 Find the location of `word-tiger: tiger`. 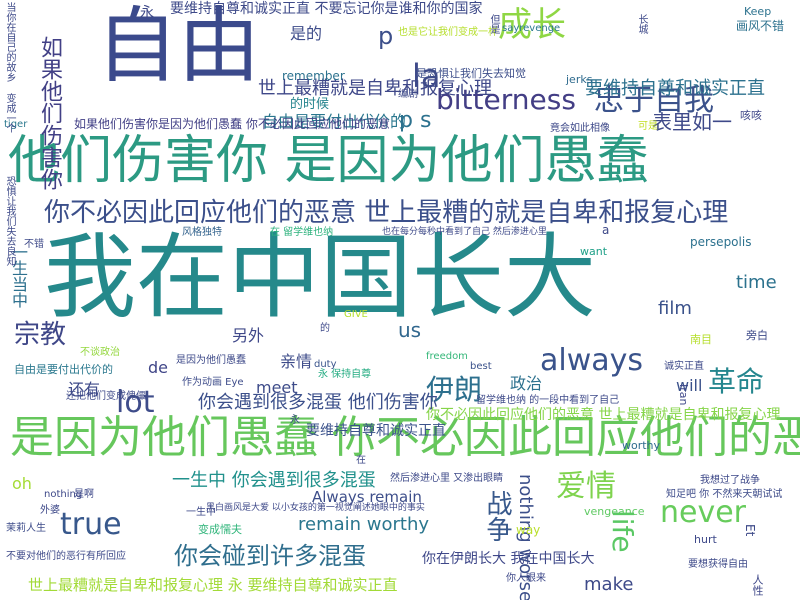

word-tiger: tiger is located at coordinates (16, 124).